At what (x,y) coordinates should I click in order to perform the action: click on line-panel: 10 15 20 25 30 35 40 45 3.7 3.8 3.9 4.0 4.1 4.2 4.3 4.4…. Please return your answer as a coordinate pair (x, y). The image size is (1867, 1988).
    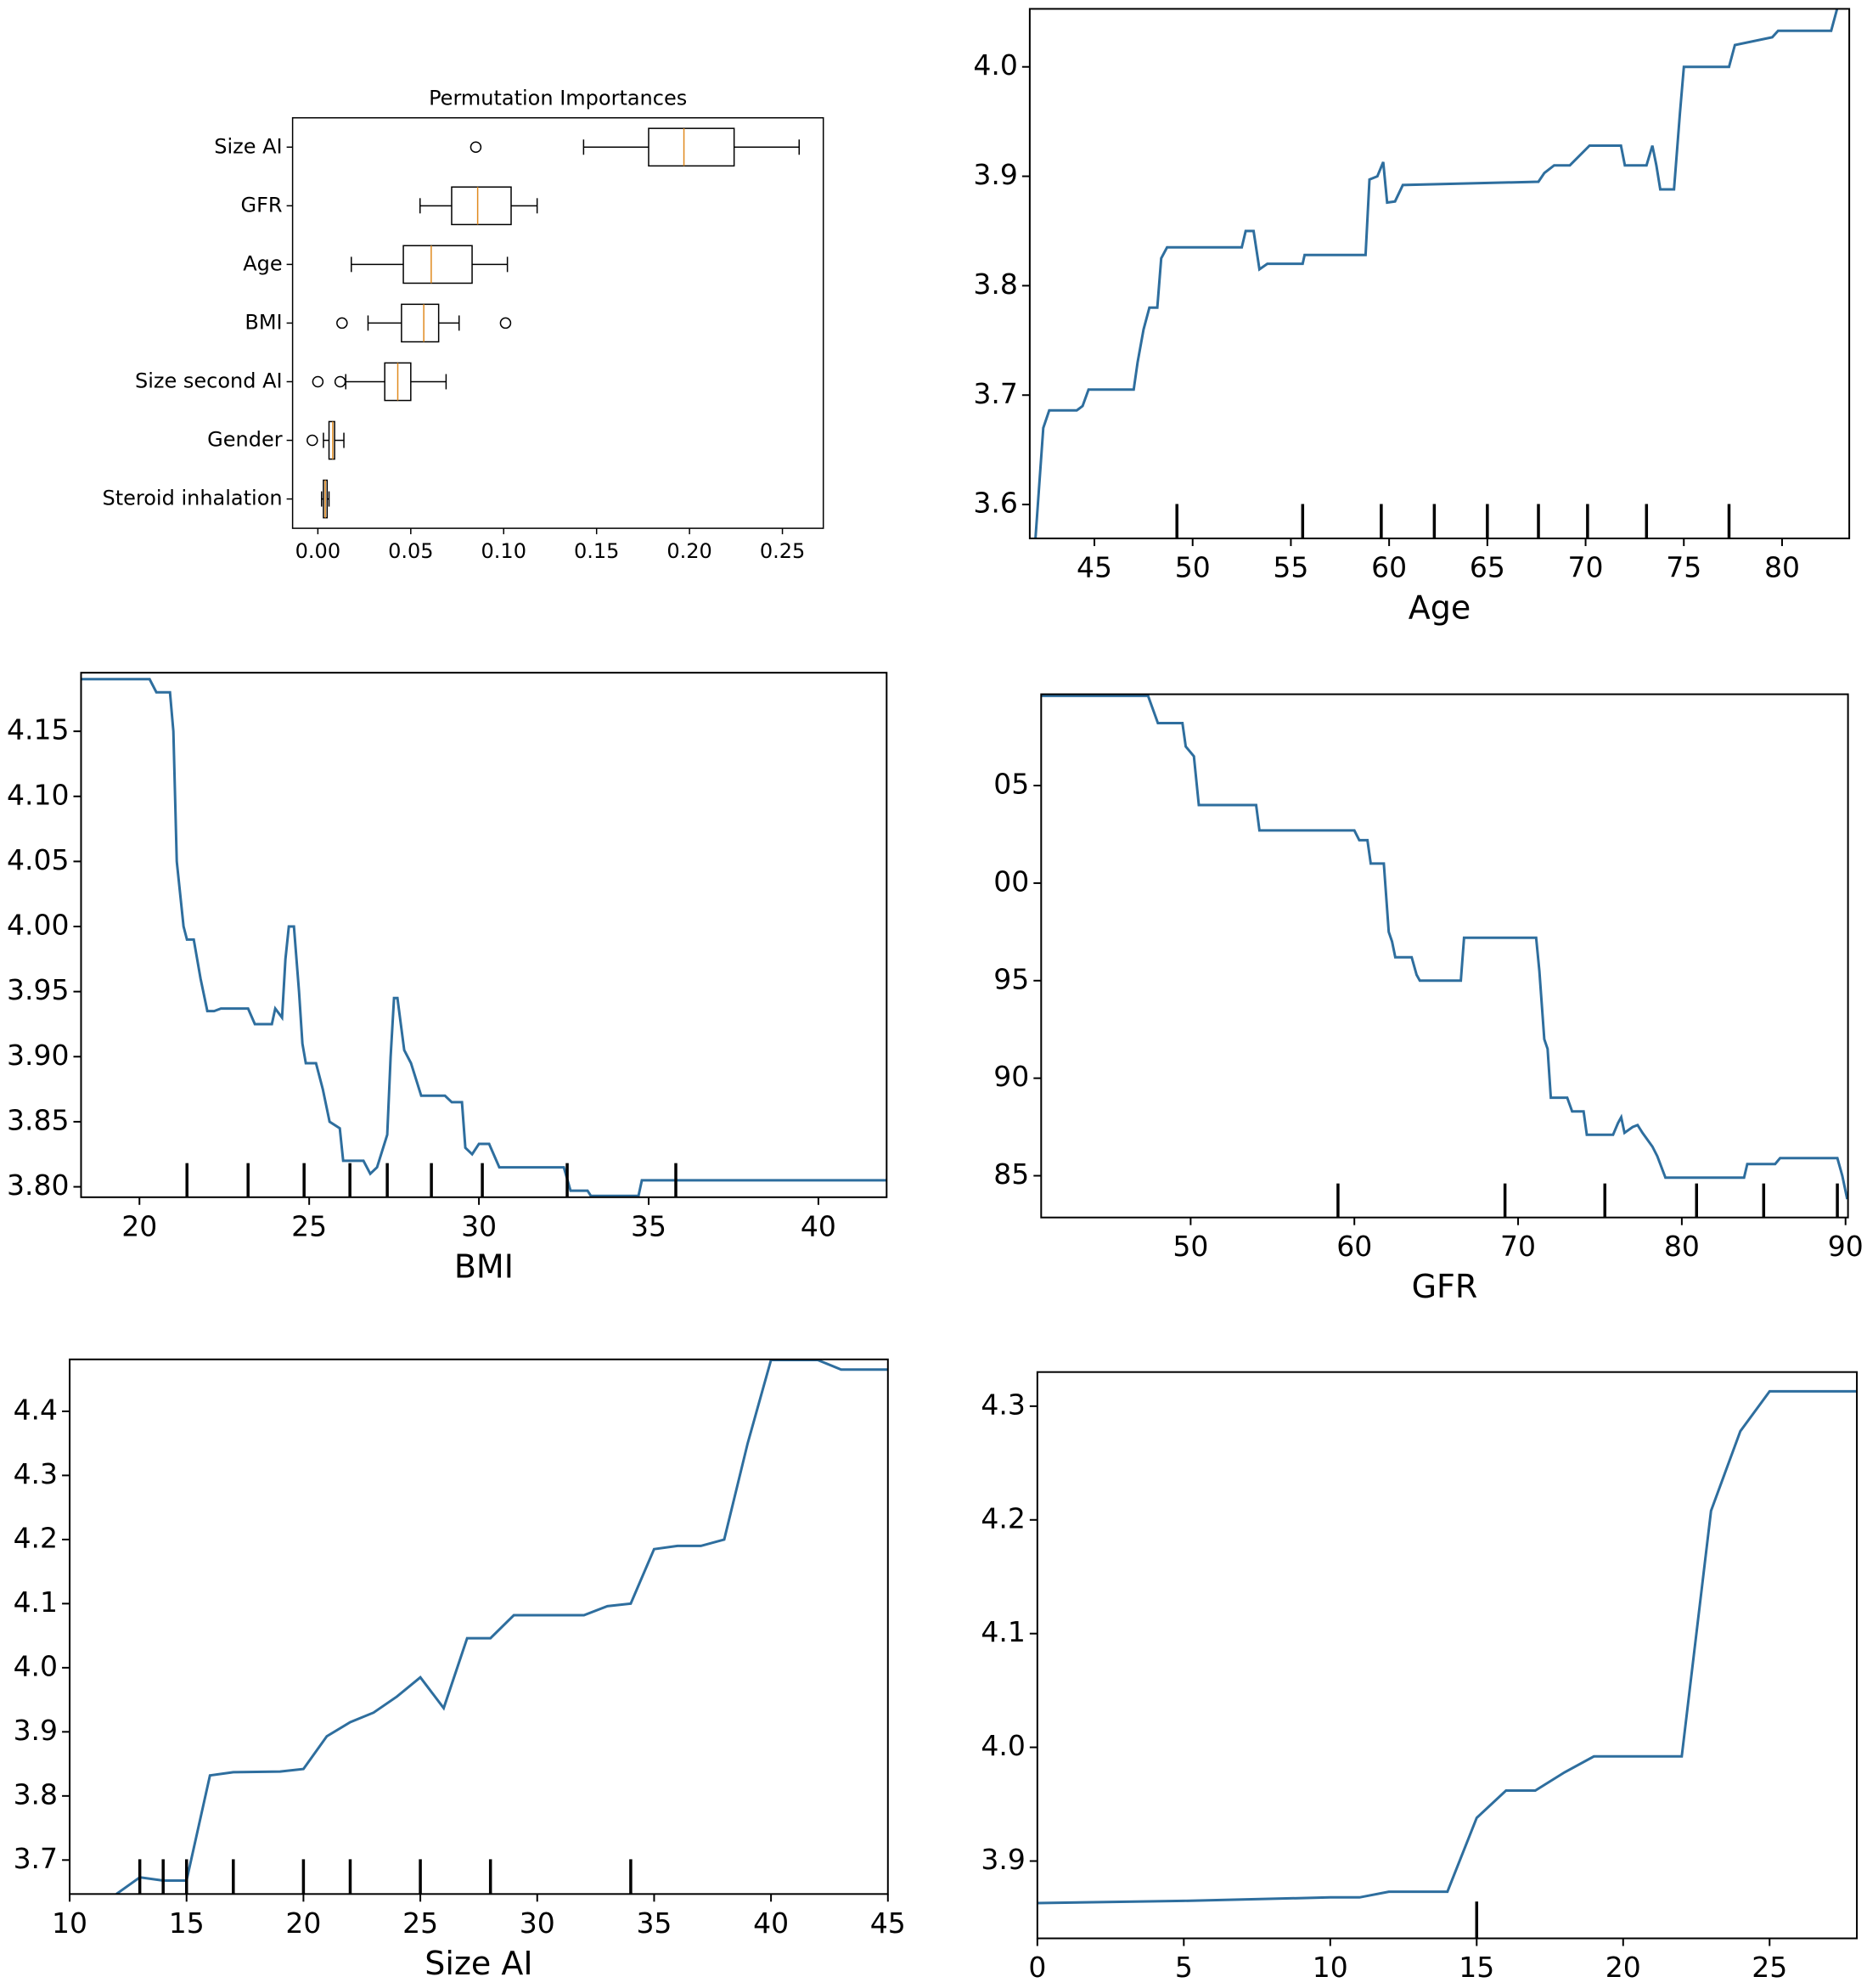
    Looking at the image, I should click on (460, 1670).